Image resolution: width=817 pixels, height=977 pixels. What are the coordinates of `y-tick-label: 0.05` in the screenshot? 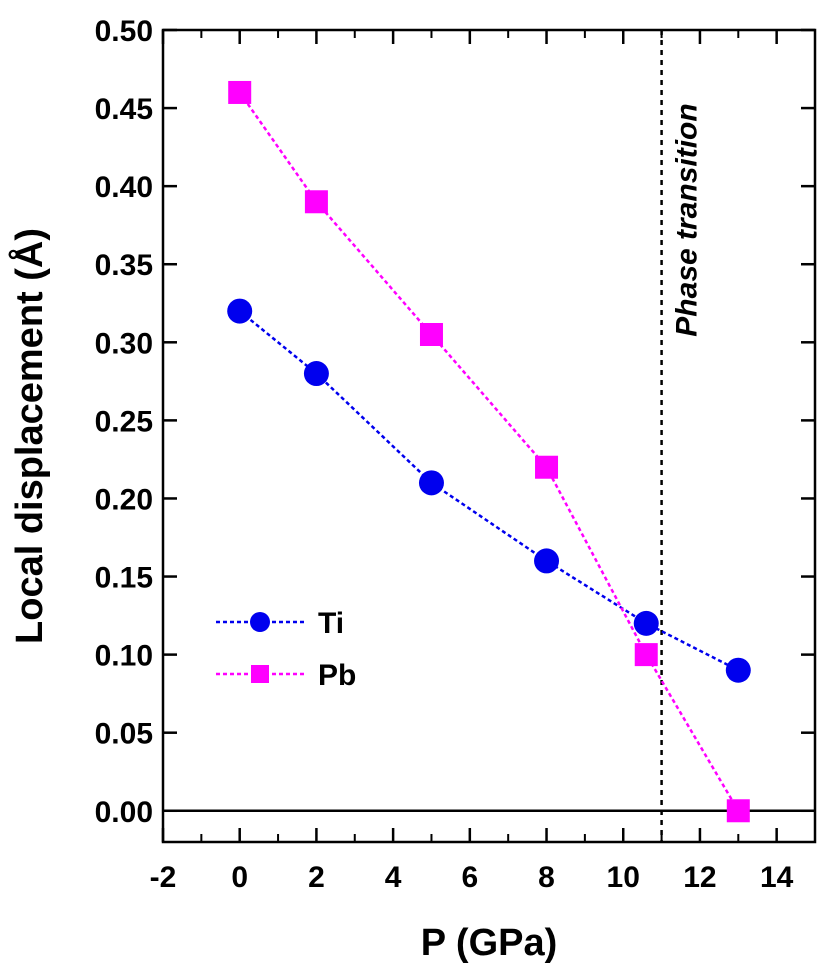 It's located at (124, 734).